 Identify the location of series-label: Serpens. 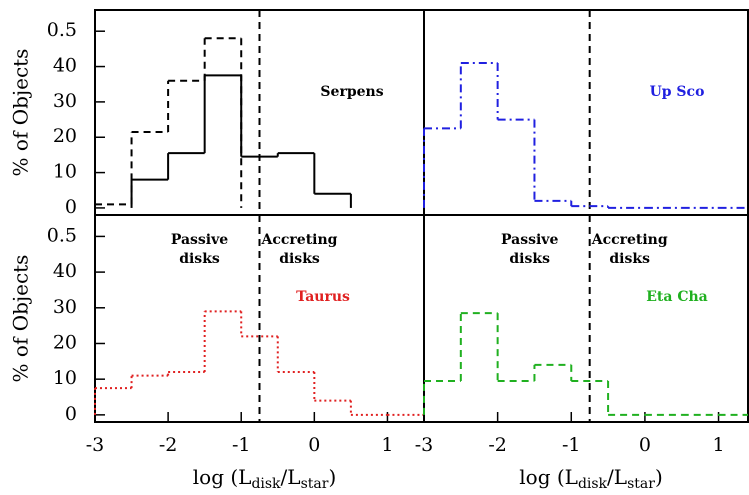
(351, 92).